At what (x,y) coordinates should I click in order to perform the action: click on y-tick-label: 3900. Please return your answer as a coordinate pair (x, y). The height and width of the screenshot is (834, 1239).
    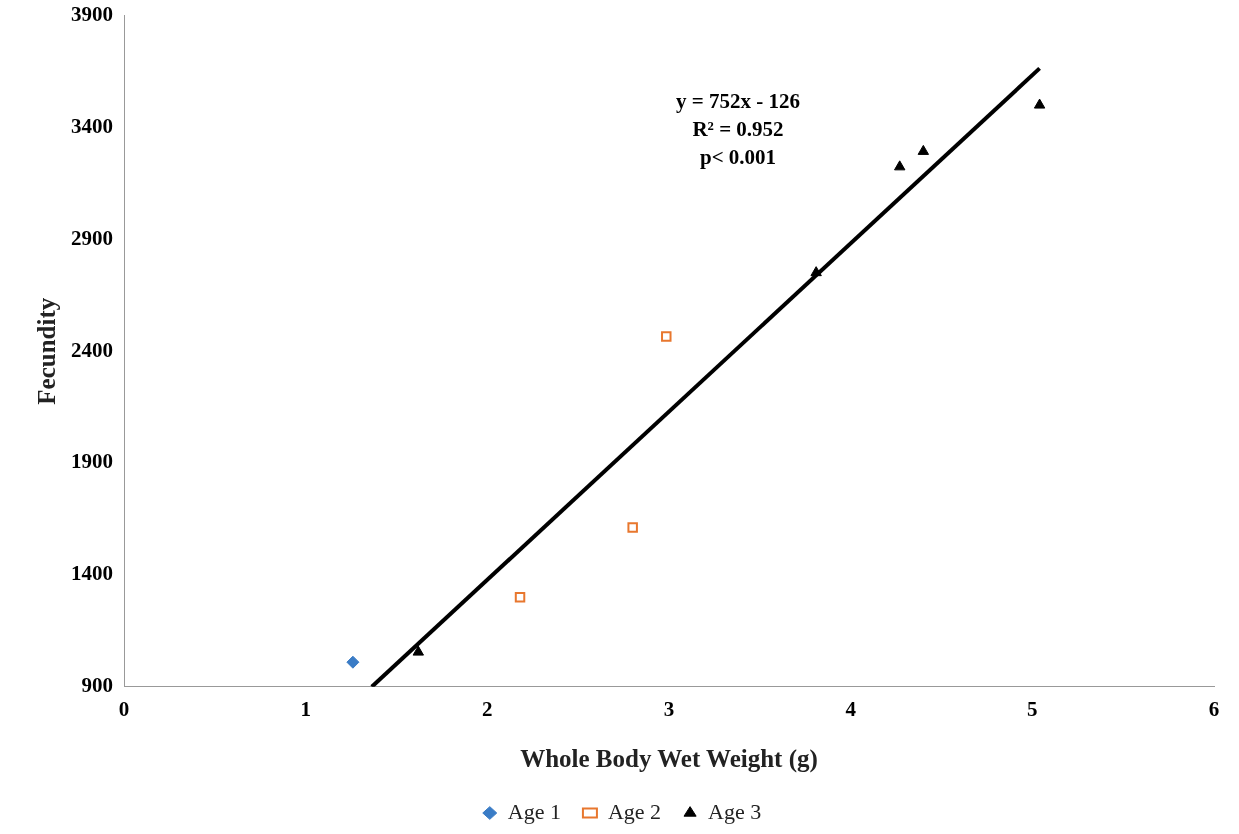
    Looking at the image, I should click on (92, 14).